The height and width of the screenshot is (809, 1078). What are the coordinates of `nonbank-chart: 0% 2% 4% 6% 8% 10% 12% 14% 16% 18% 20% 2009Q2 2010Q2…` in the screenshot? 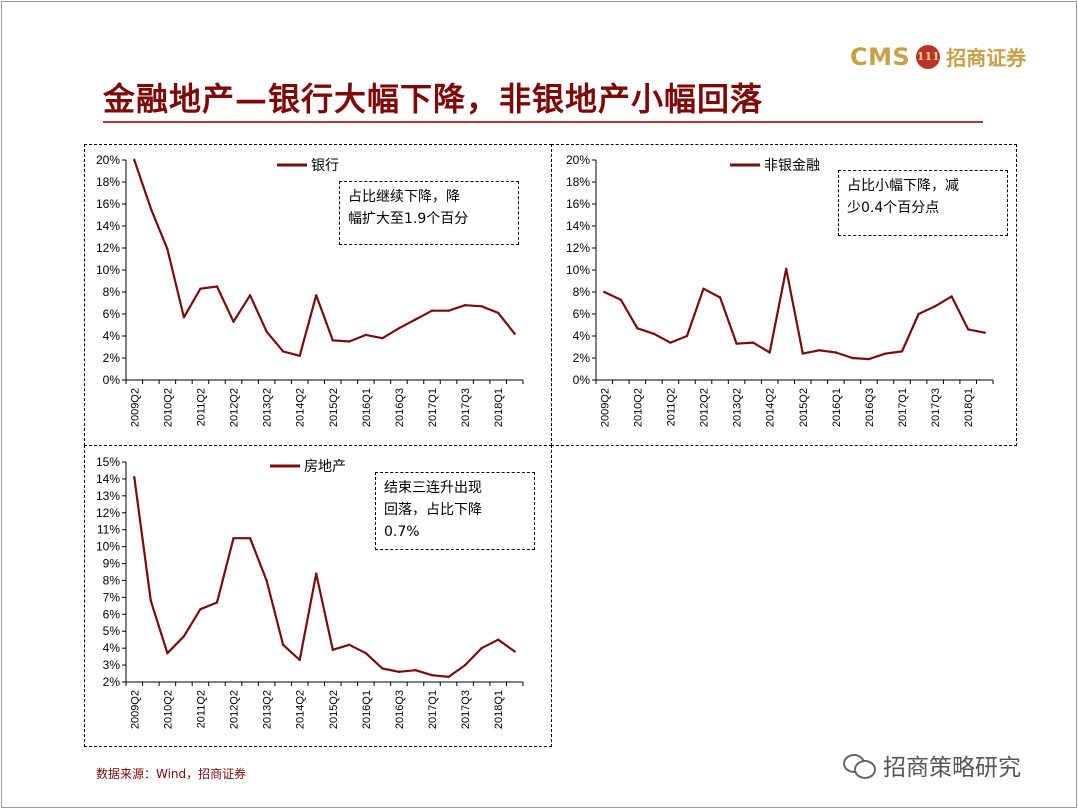 It's located at (780, 290).